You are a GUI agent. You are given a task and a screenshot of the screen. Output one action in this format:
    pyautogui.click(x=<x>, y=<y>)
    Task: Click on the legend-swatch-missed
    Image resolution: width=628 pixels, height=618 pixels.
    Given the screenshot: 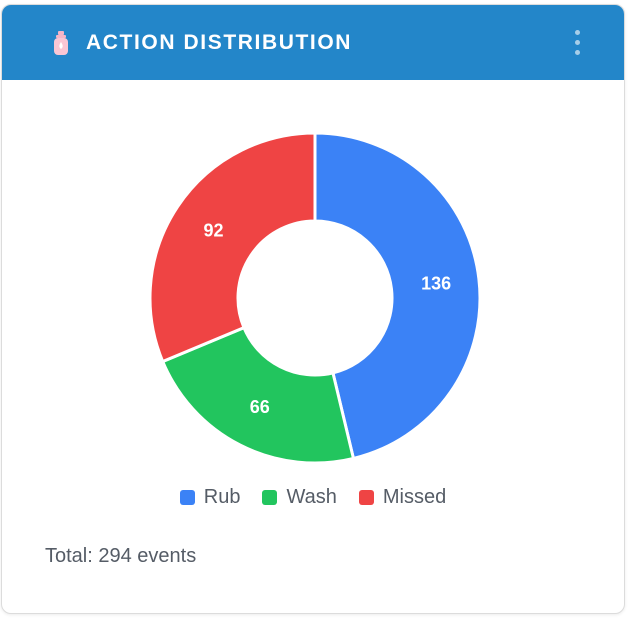 What is the action you would take?
    pyautogui.click(x=366, y=497)
    